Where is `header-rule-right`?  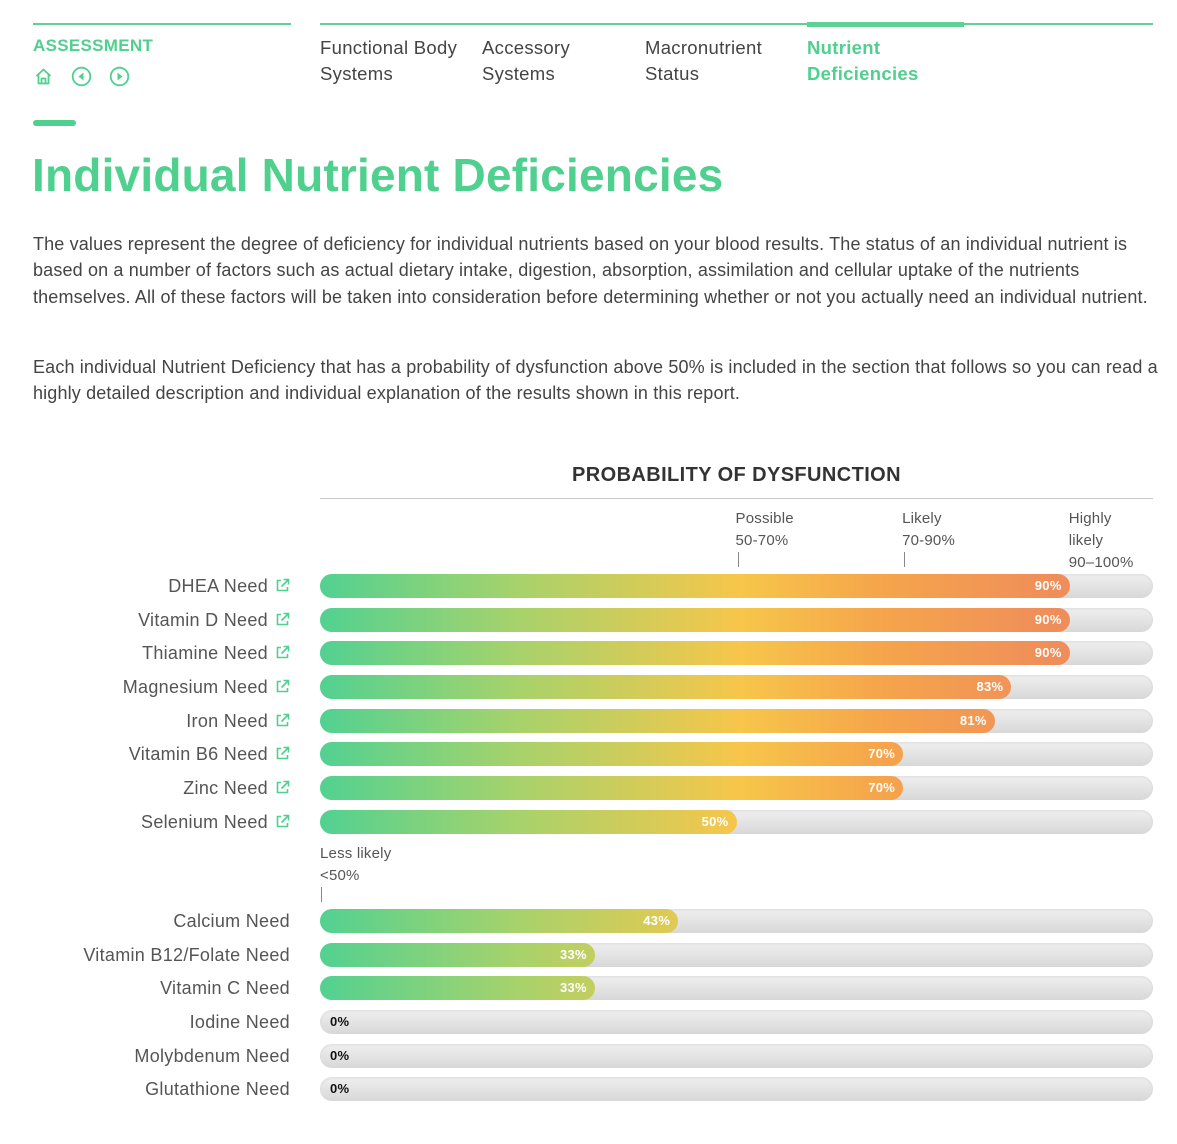
header-rule-right is located at coordinates (736, 24).